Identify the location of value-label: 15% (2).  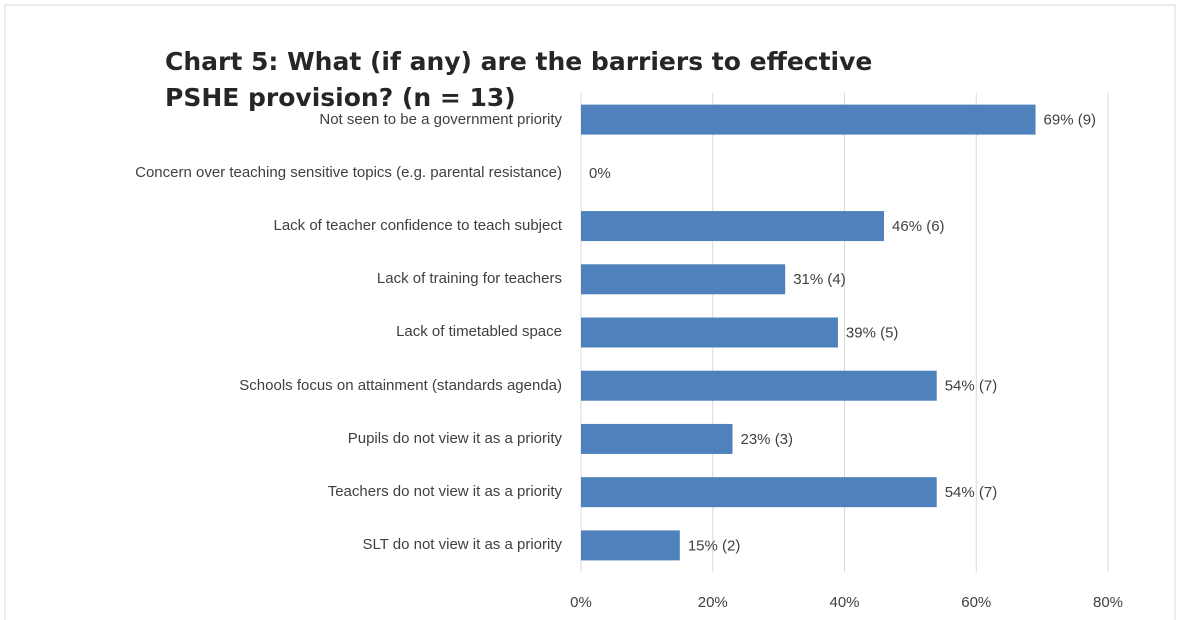
(714, 545).